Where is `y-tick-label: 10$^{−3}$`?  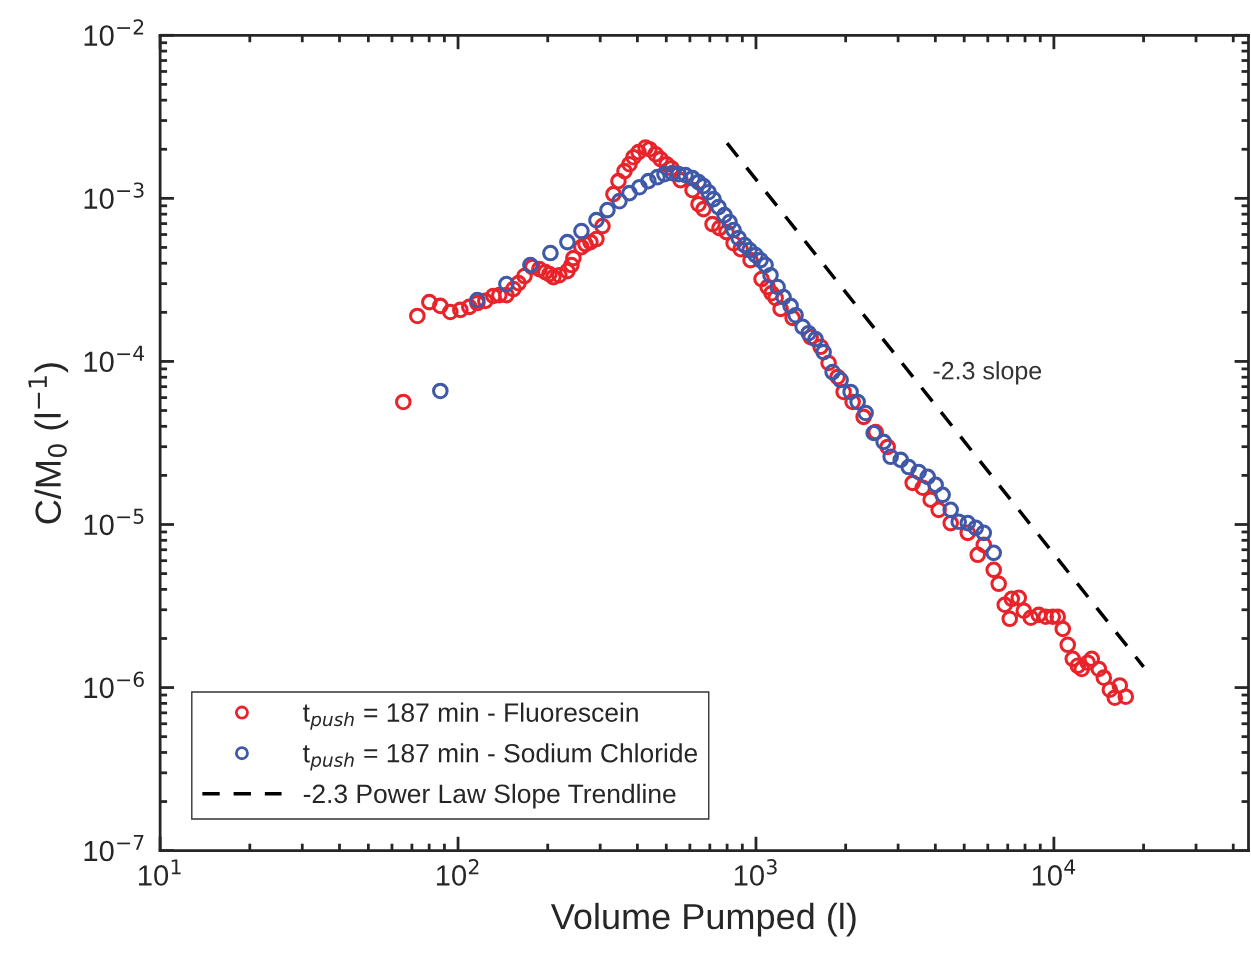
y-tick-label: 10$^{−3}$ is located at coordinates (114, 195).